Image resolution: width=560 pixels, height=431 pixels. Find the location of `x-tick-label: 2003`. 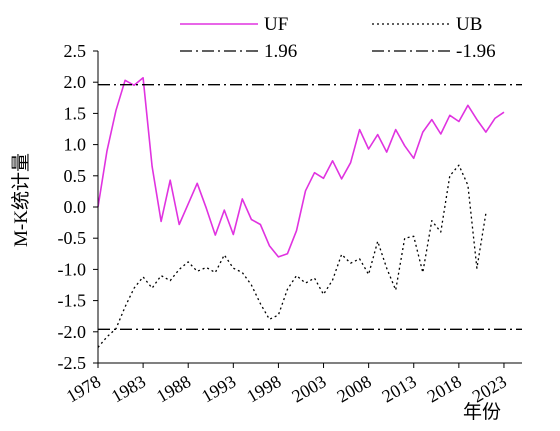

x-tick-label: 2003 is located at coordinates (308, 388).